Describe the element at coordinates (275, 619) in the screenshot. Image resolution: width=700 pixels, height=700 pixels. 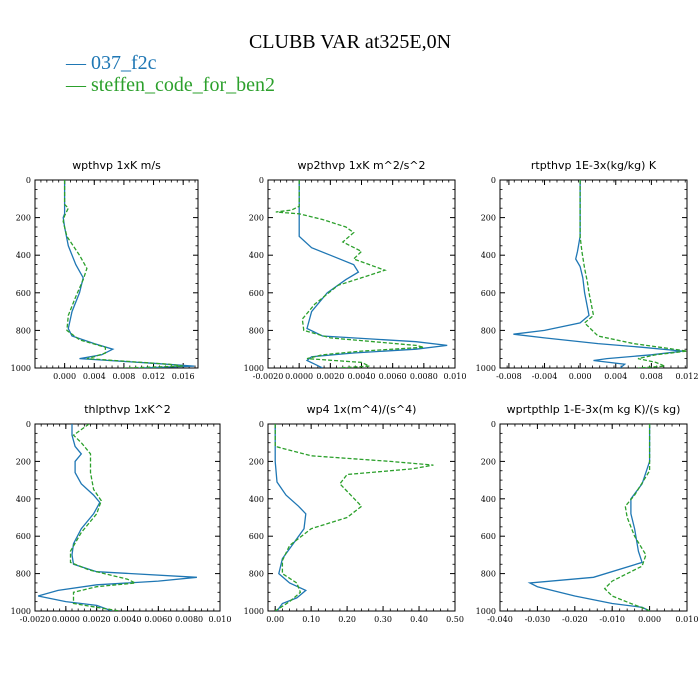
I see `x-tick-label: 0.00` at that location.